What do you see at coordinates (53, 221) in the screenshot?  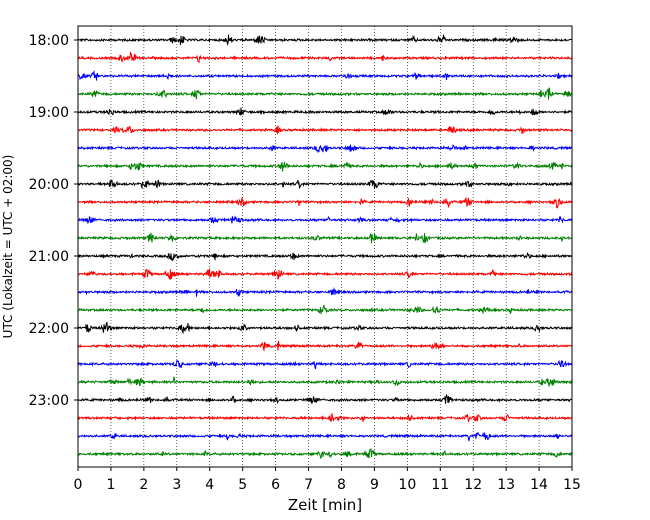 I see `y-axis-ticks: 18:00 19:00 20:00 21:00 22:00 23:00` at bounding box center [53, 221].